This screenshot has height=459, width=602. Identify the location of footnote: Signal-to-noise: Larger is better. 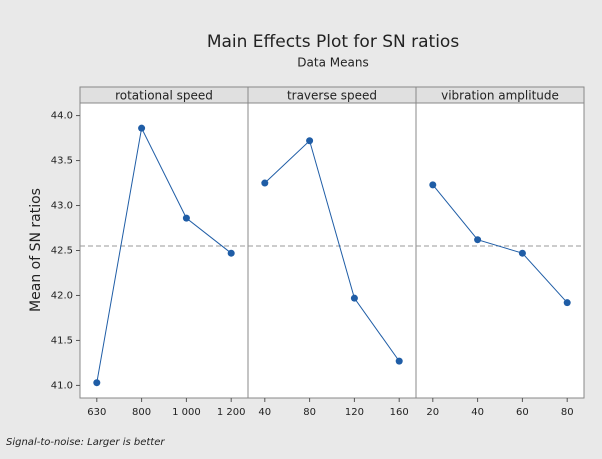
(85, 442).